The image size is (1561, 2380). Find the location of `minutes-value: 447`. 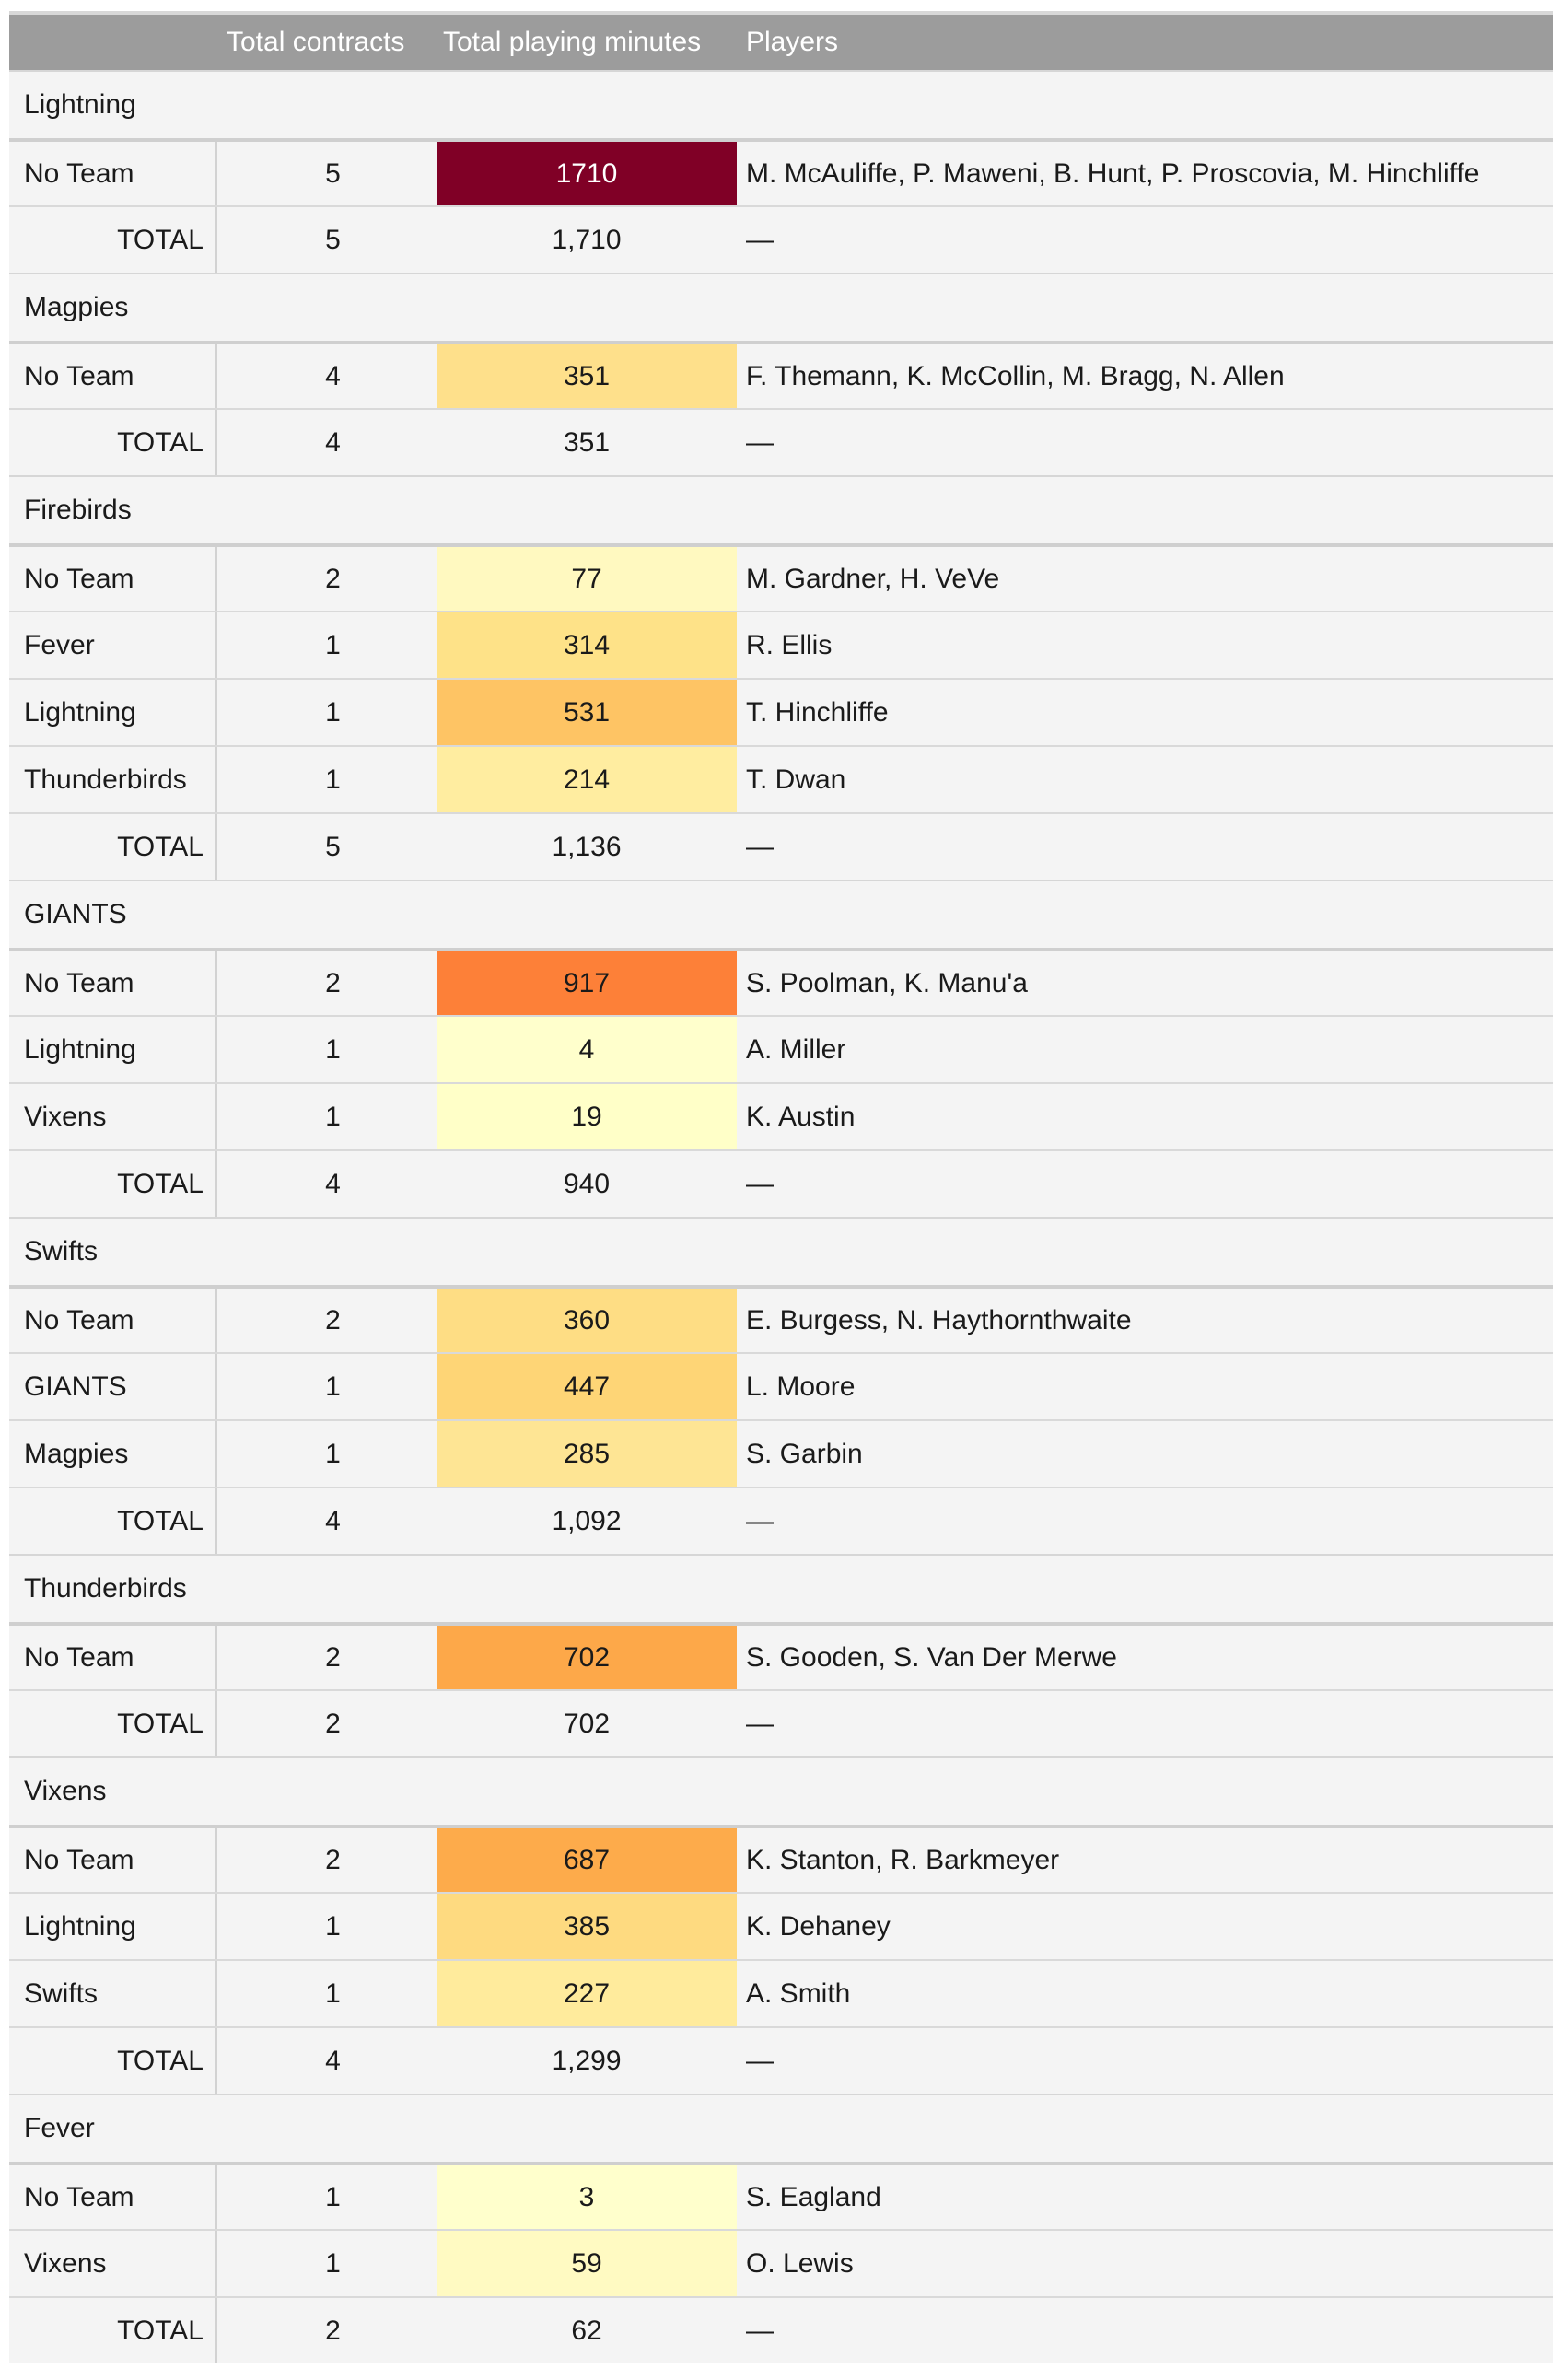

minutes-value: 447 is located at coordinates (587, 1386).